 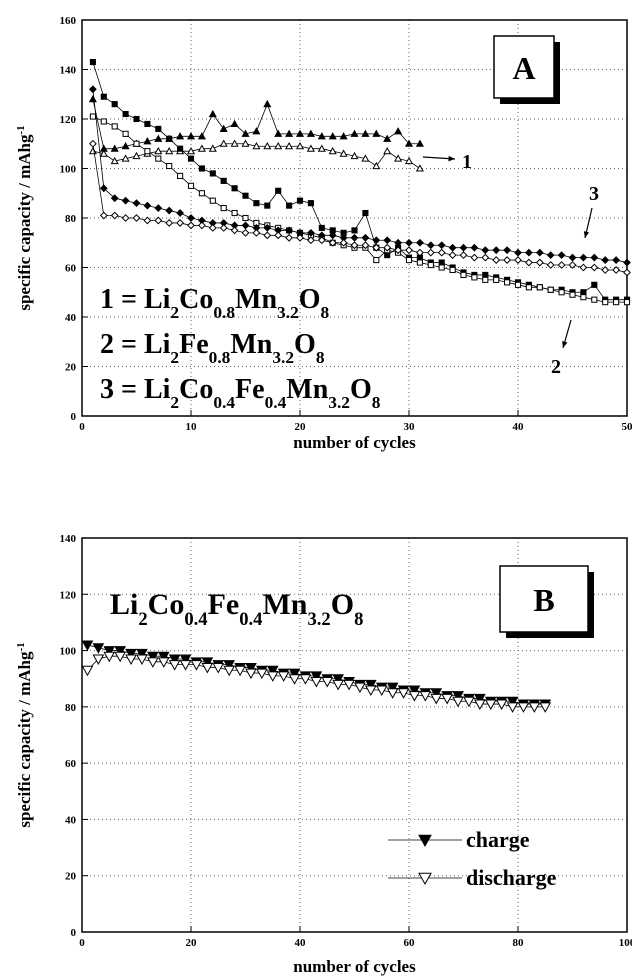 What do you see at coordinates (68, 170) in the screenshot?
I see `y-tick-label: 100` at bounding box center [68, 170].